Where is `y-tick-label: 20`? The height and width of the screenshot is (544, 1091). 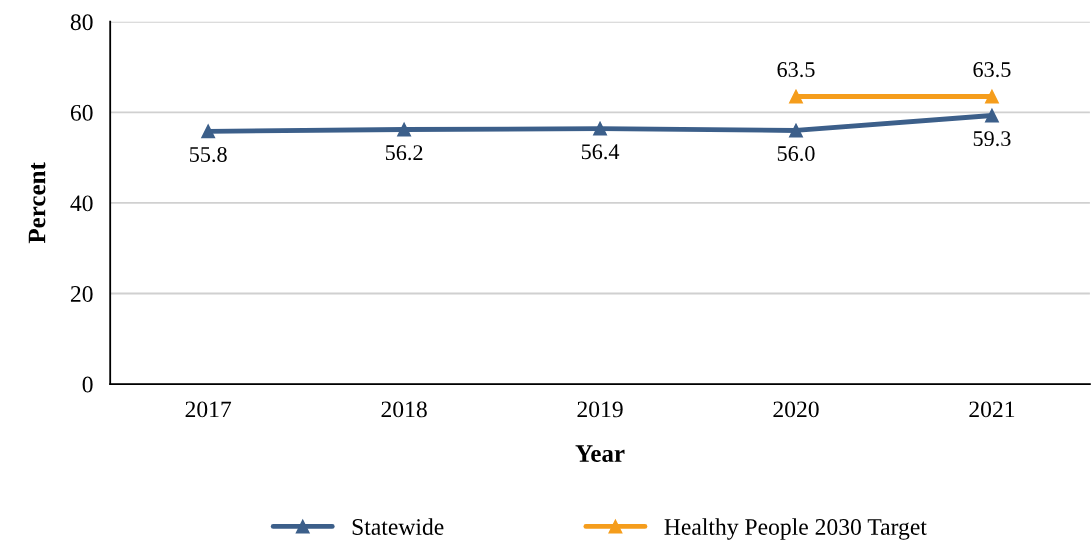 y-tick-label: 20 is located at coordinates (81, 293).